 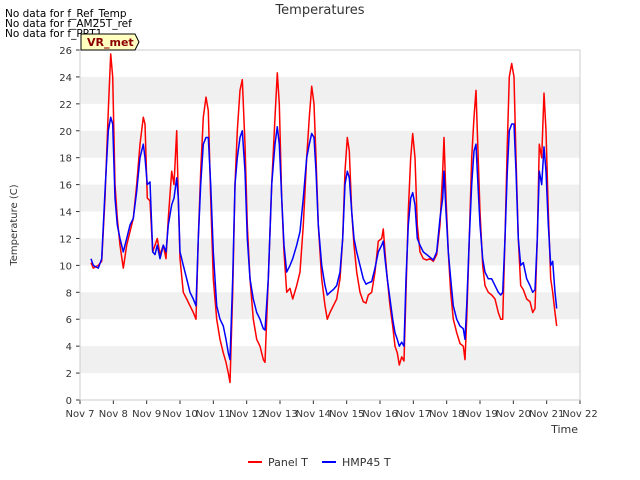 I want to click on y-tick-label: 10, so click(x=65, y=266).